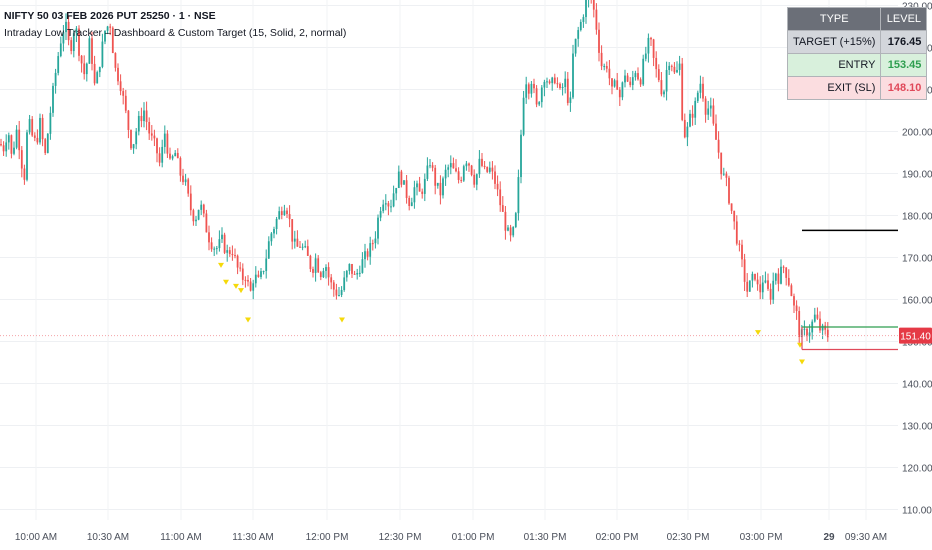 The image size is (932, 550). Describe the element at coordinates (857, 88) in the screenshot. I see `dashboard-row-exit: EXIT (SL) 148.10` at that location.